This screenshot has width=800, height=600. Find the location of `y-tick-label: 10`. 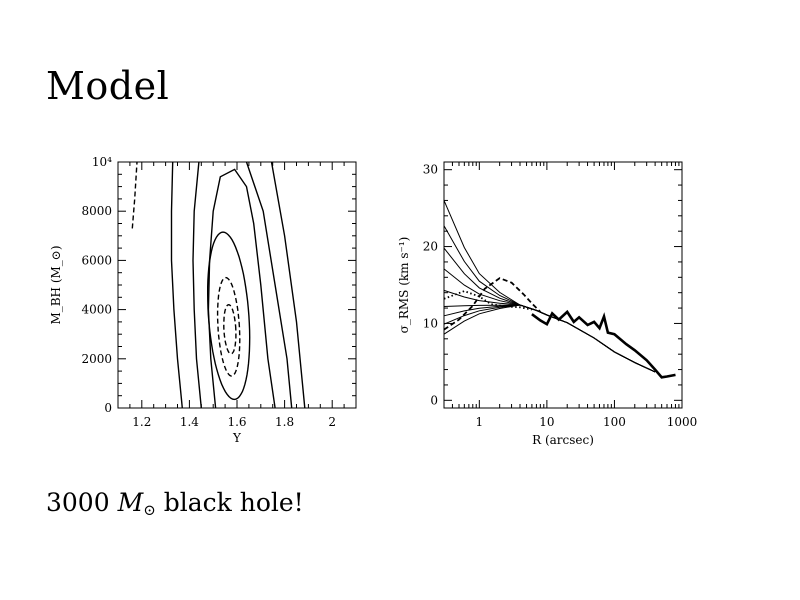

y-tick-label: 10 is located at coordinates (430, 323).